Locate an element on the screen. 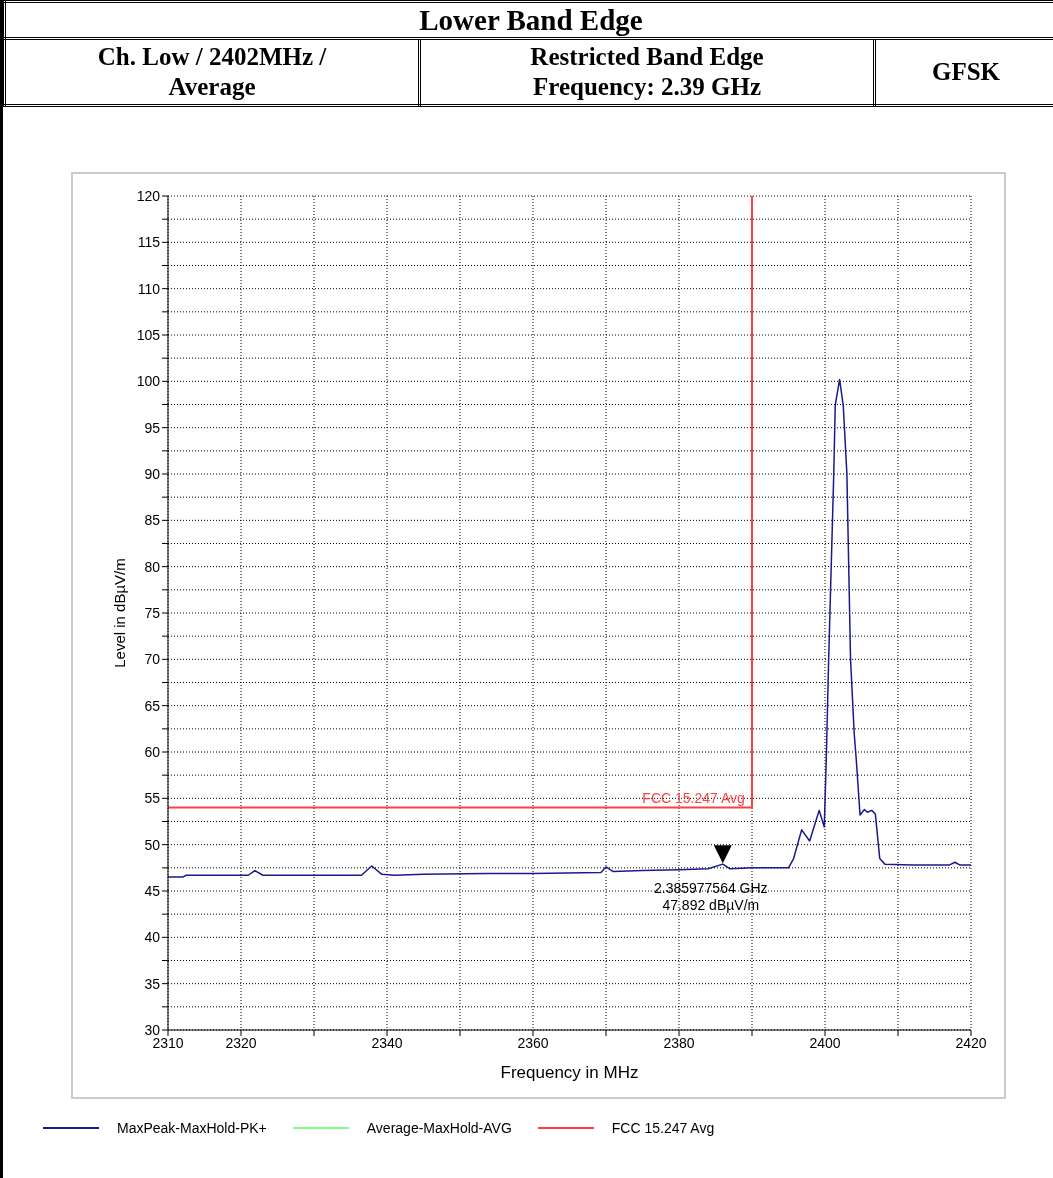 The image size is (1053, 1178). y-tick-label: 115 is located at coordinates (149, 242).